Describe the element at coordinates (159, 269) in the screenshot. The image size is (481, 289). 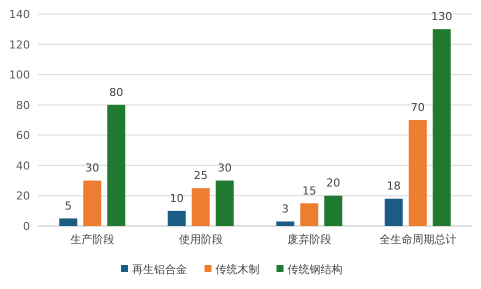
I see `legend-label: 再生铝合金` at that location.